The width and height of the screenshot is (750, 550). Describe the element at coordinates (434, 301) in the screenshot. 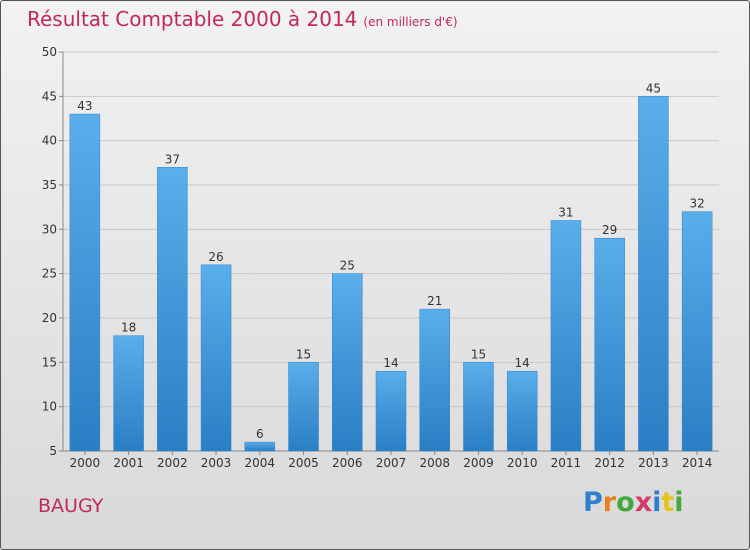

I see `bar-value-label: 21` at that location.